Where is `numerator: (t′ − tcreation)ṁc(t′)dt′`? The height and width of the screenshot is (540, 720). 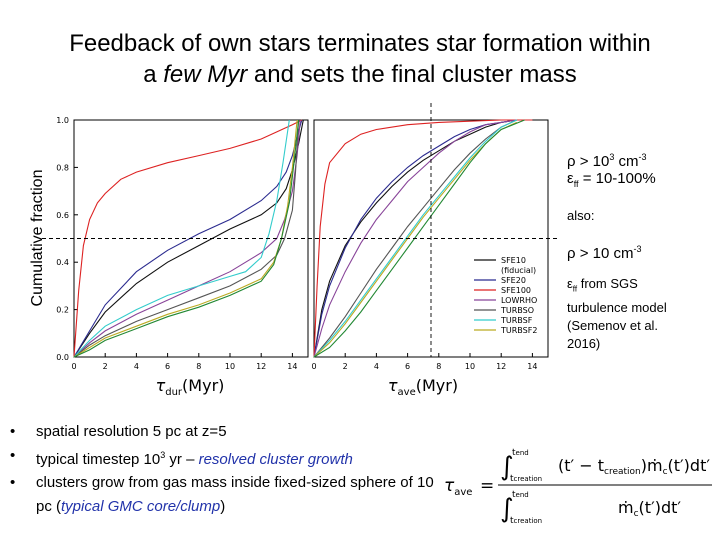 numerator: (t′ − tcreation)ṁc(t′)dt′ is located at coordinates (634, 466).